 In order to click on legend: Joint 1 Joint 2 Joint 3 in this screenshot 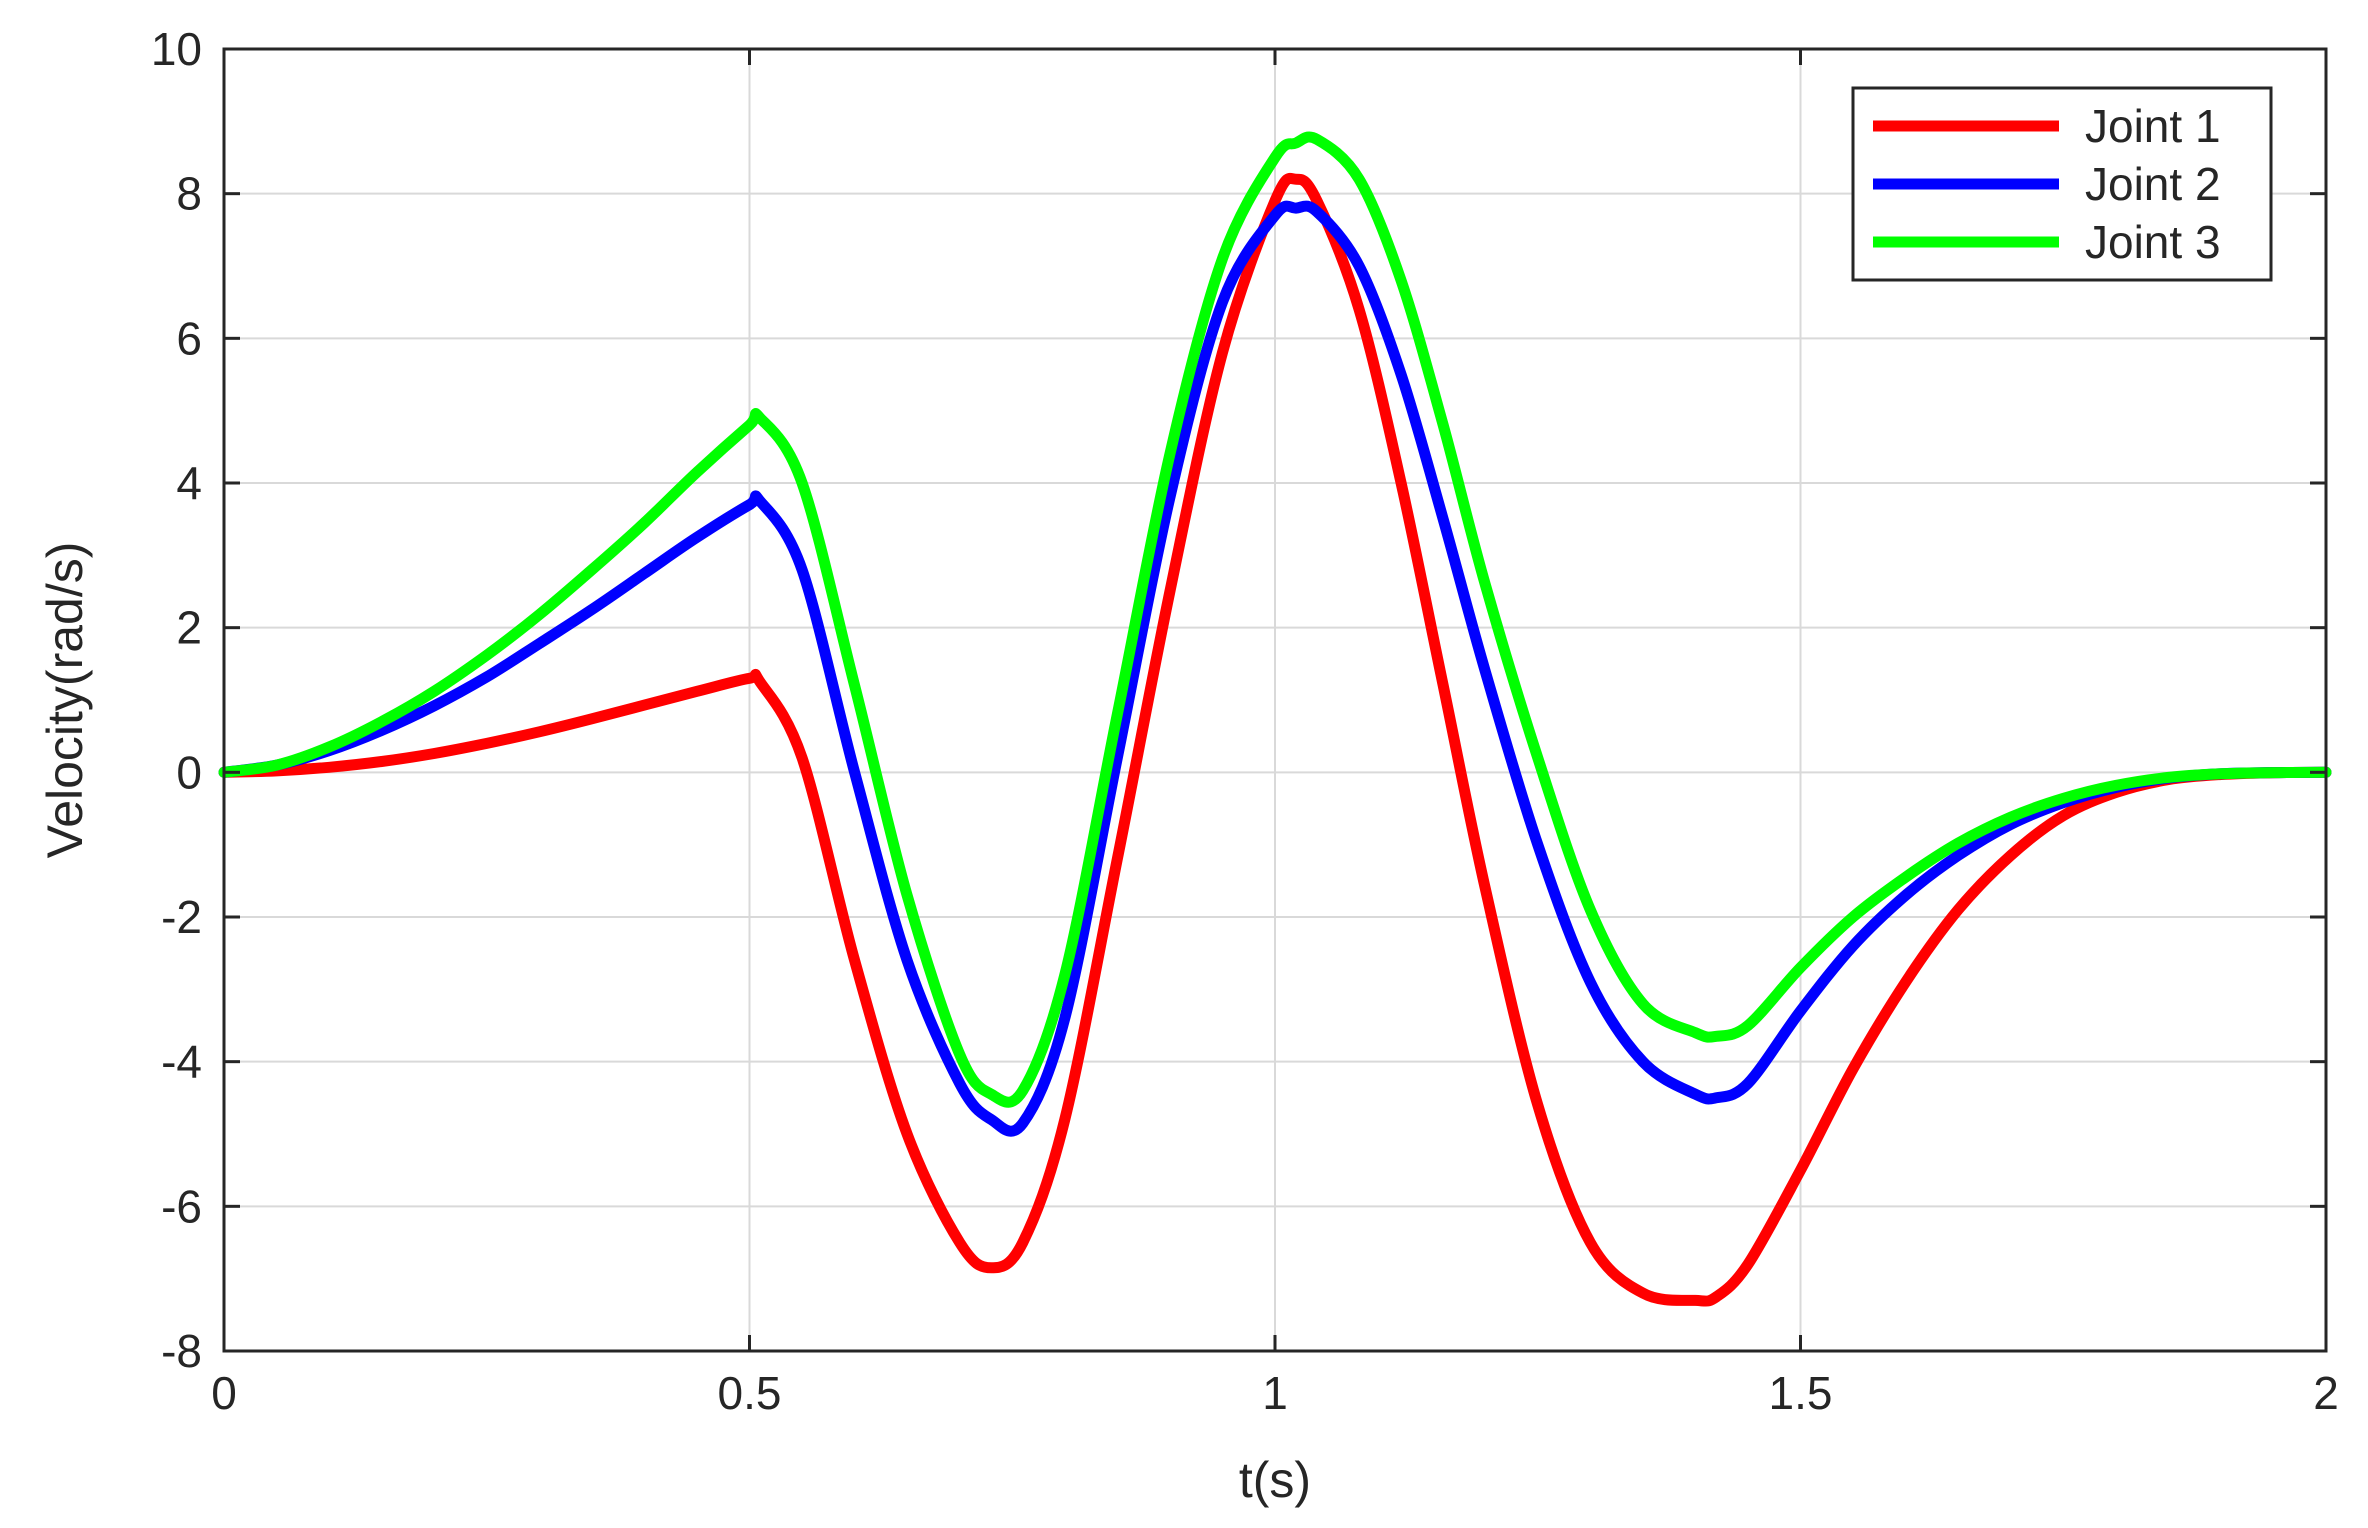, I will do `click(2062, 184)`.